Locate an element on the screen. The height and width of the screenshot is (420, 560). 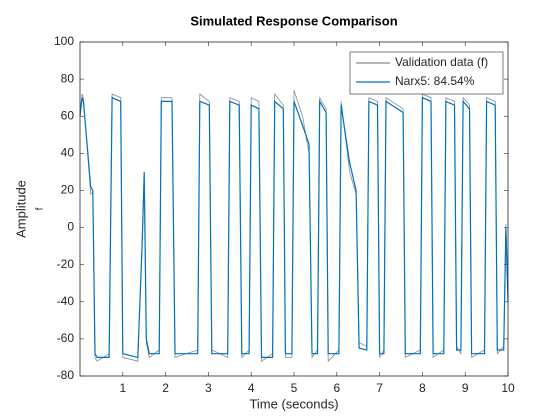
legend-label: Narx5: 84.54% is located at coordinates (435, 81).